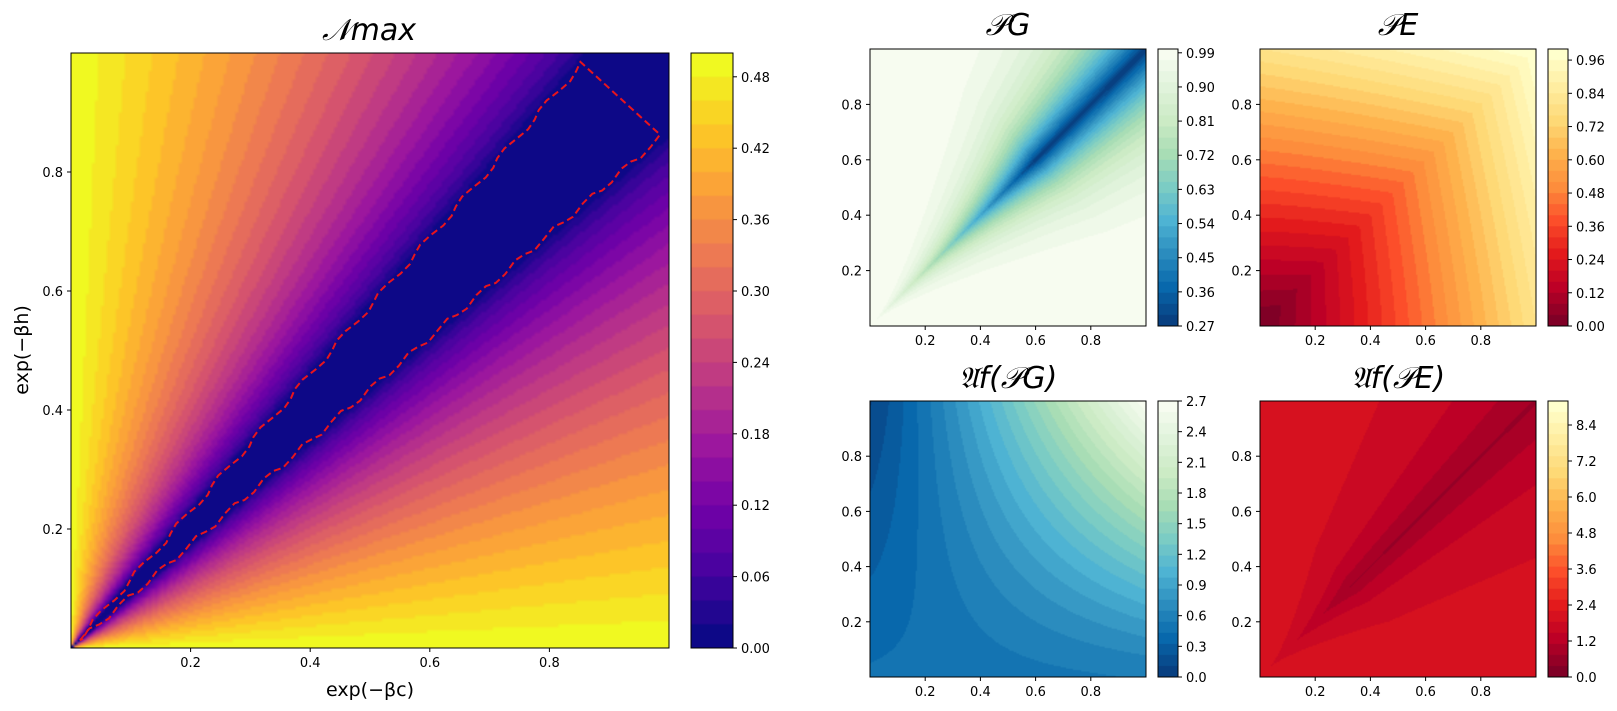 The width and height of the screenshot is (1617, 711). I want to click on pe-colorbar, so click(1558, 187).